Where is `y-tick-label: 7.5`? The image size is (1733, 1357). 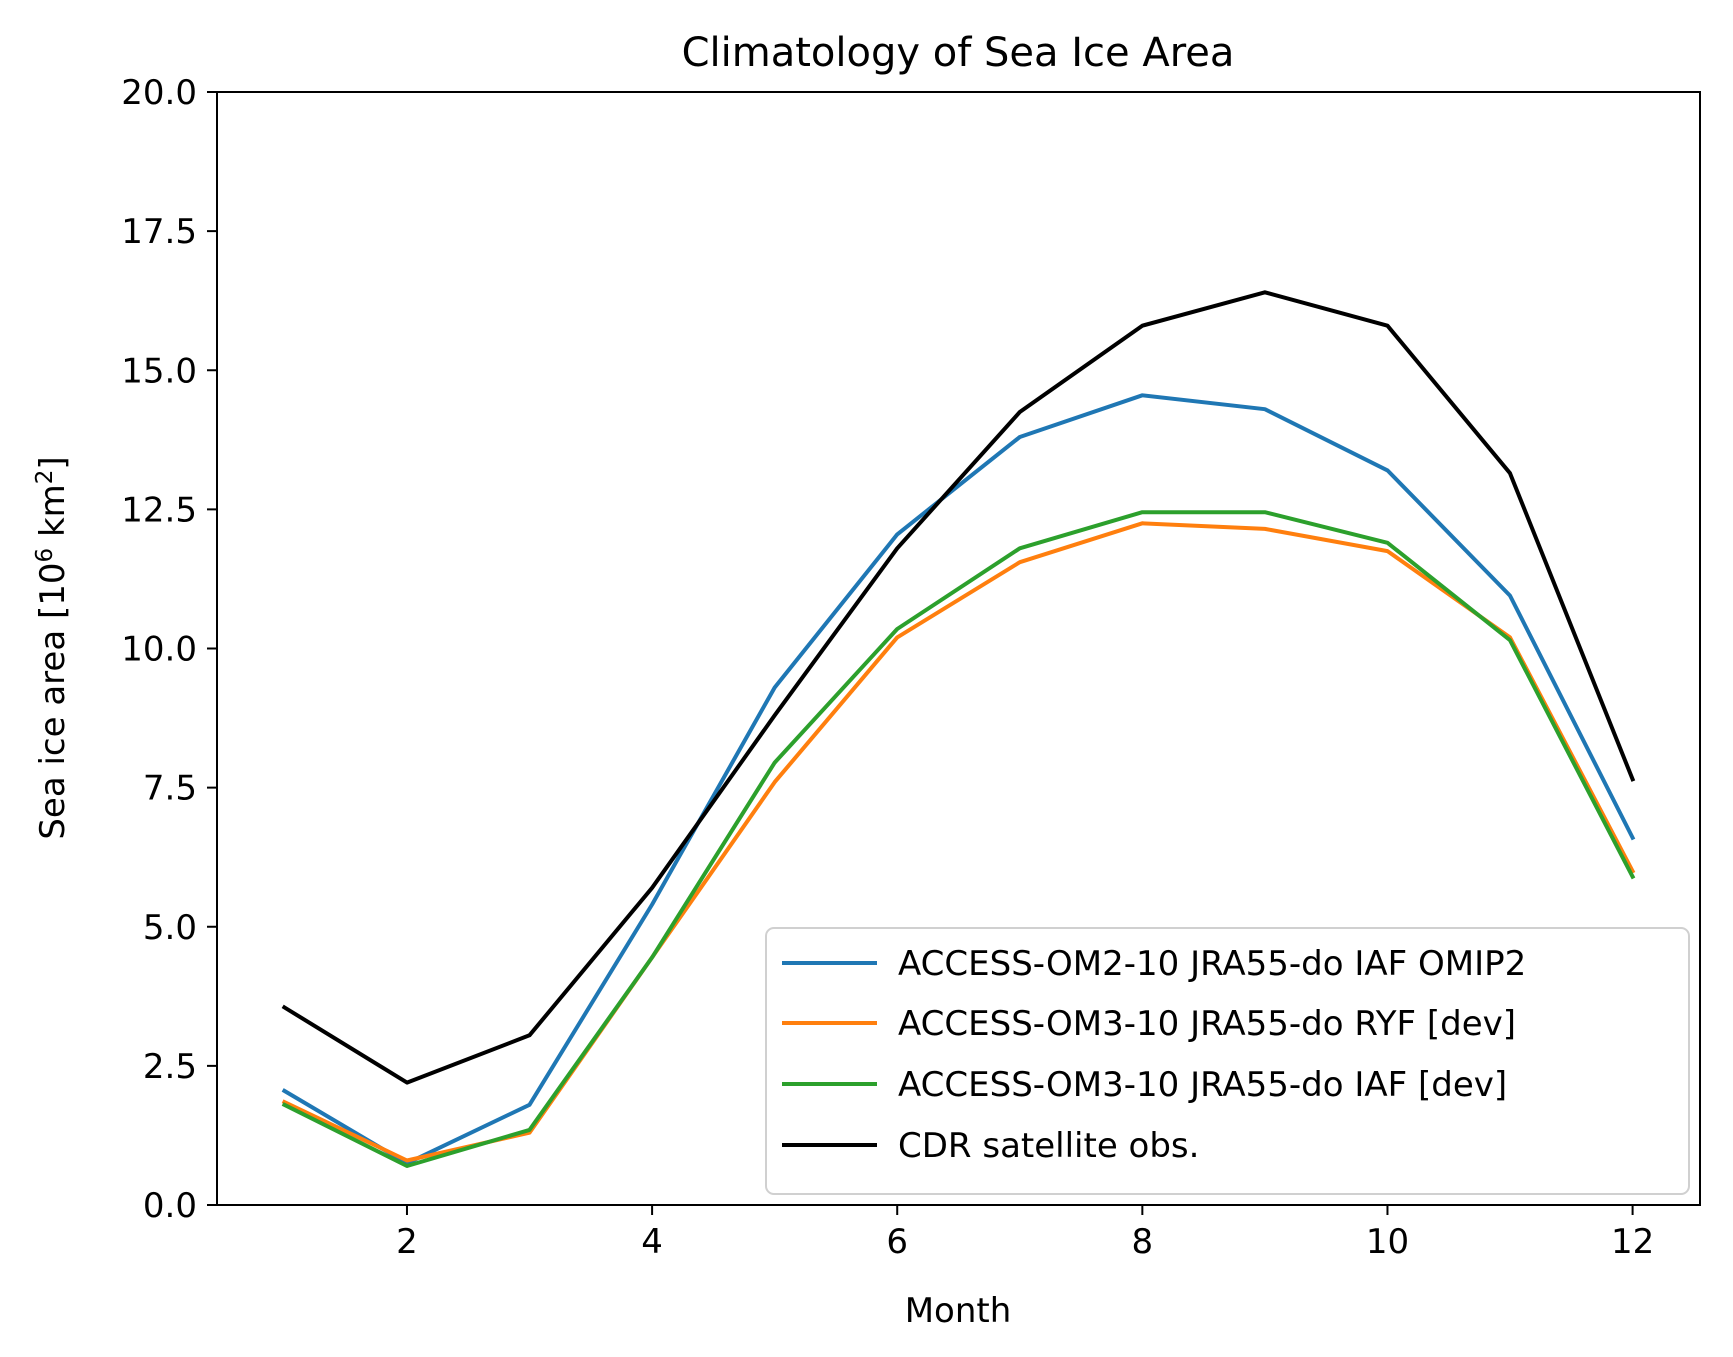 y-tick-label: 7.5 is located at coordinates (170, 789).